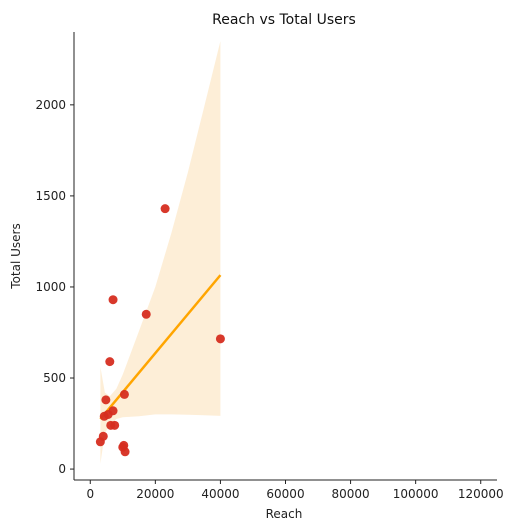 The image size is (509, 531). I want to click on y-tick-label-1500: 1500, so click(50, 196).